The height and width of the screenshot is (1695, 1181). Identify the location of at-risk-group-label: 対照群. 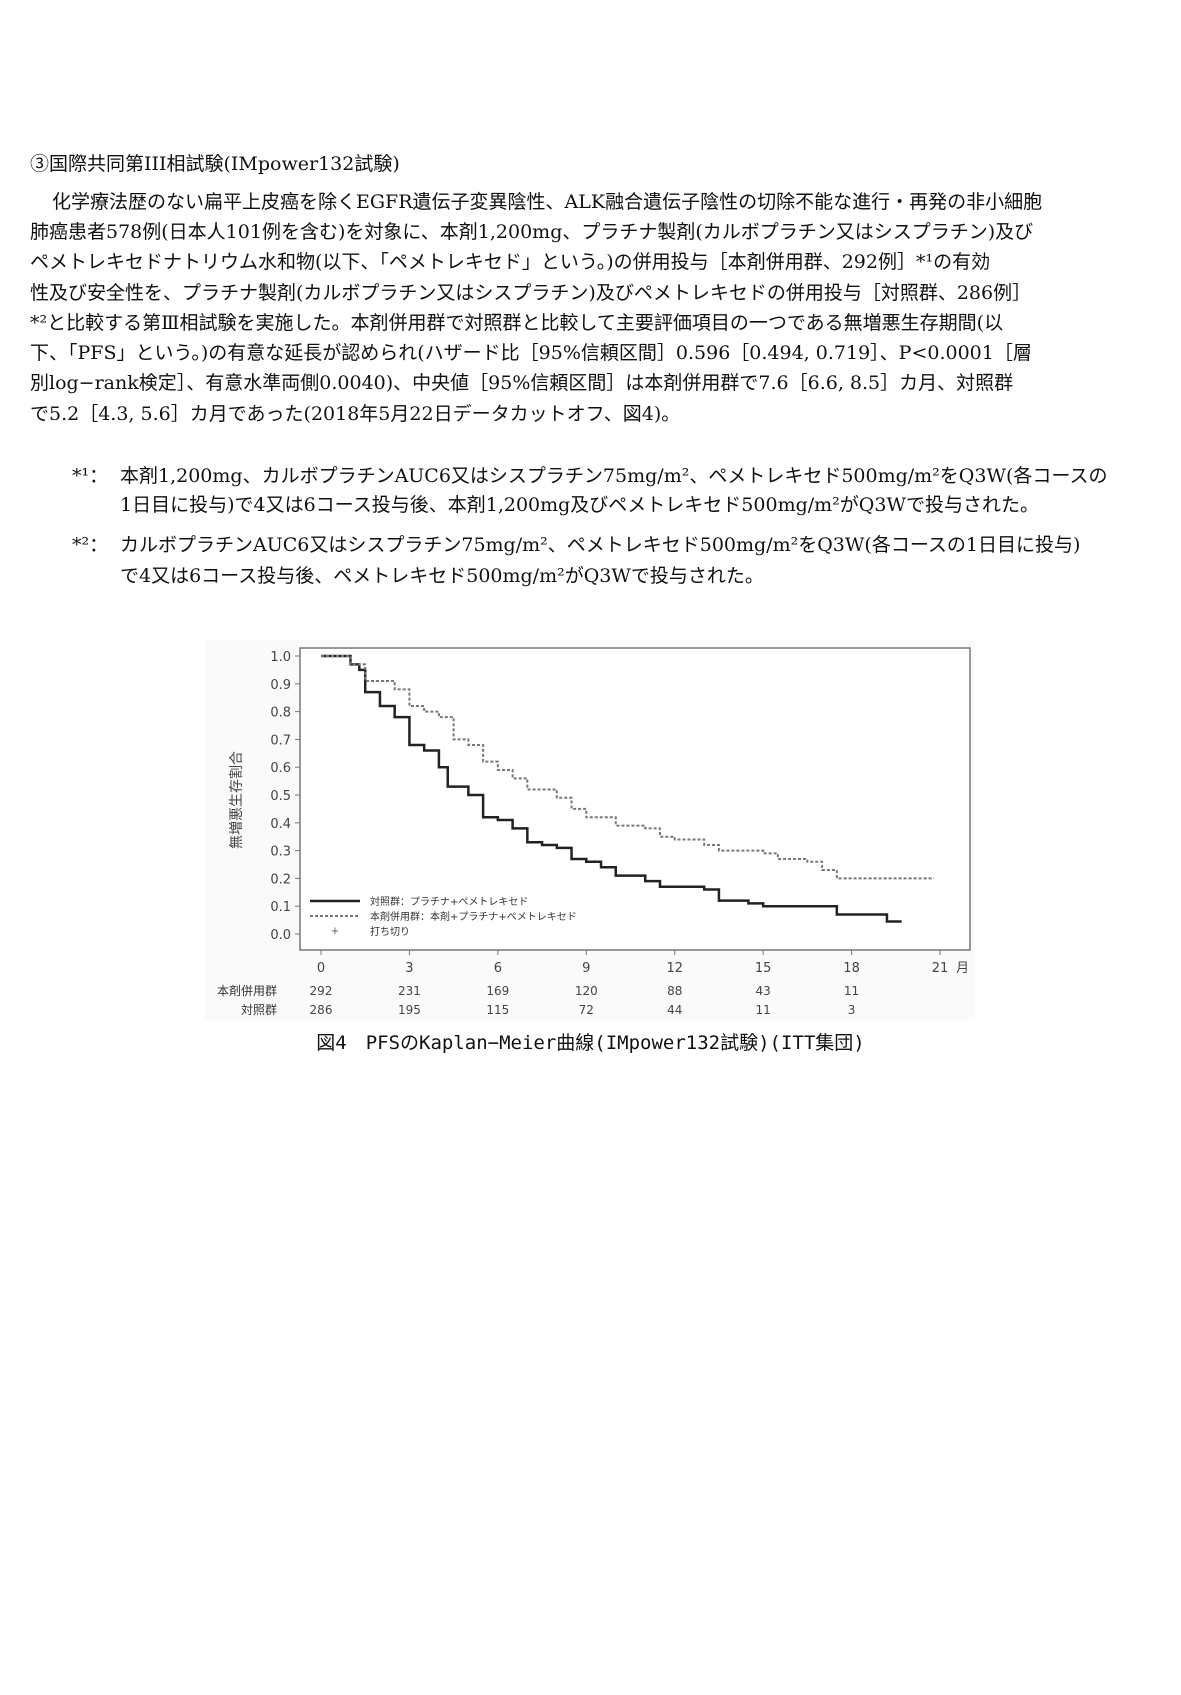
(259, 1010).